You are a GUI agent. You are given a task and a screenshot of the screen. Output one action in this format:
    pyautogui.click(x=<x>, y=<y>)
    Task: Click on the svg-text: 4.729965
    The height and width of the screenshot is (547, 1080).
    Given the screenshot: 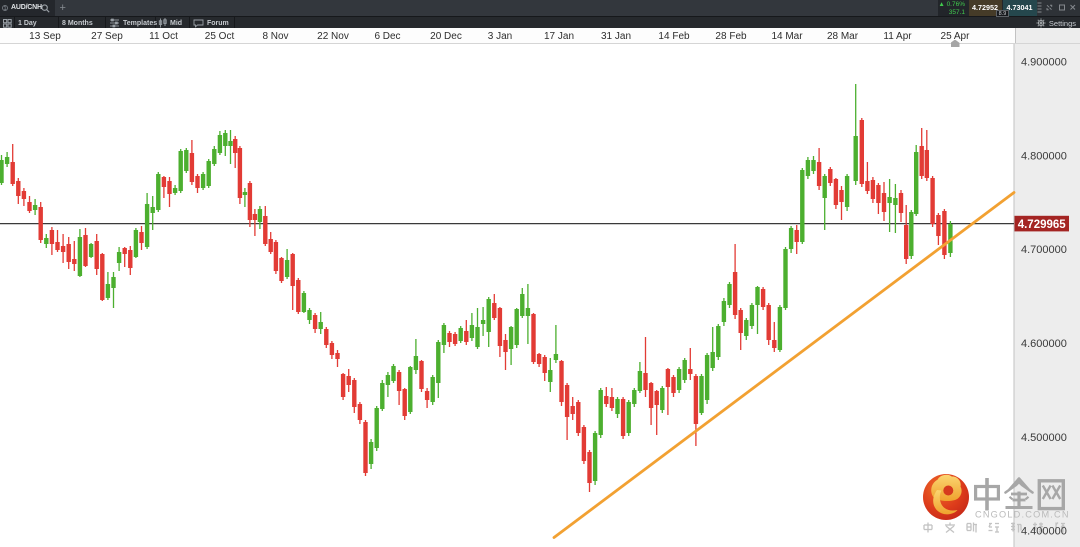 What is the action you would take?
    pyautogui.click(x=1042, y=225)
    